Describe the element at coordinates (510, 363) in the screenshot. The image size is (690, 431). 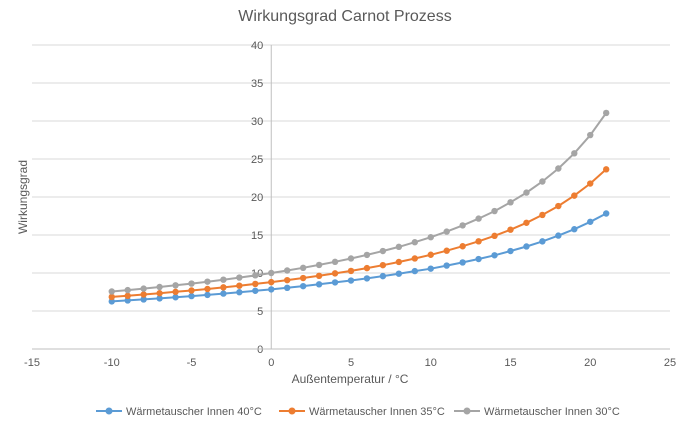
I see `x-tick-label: 15` at that location.